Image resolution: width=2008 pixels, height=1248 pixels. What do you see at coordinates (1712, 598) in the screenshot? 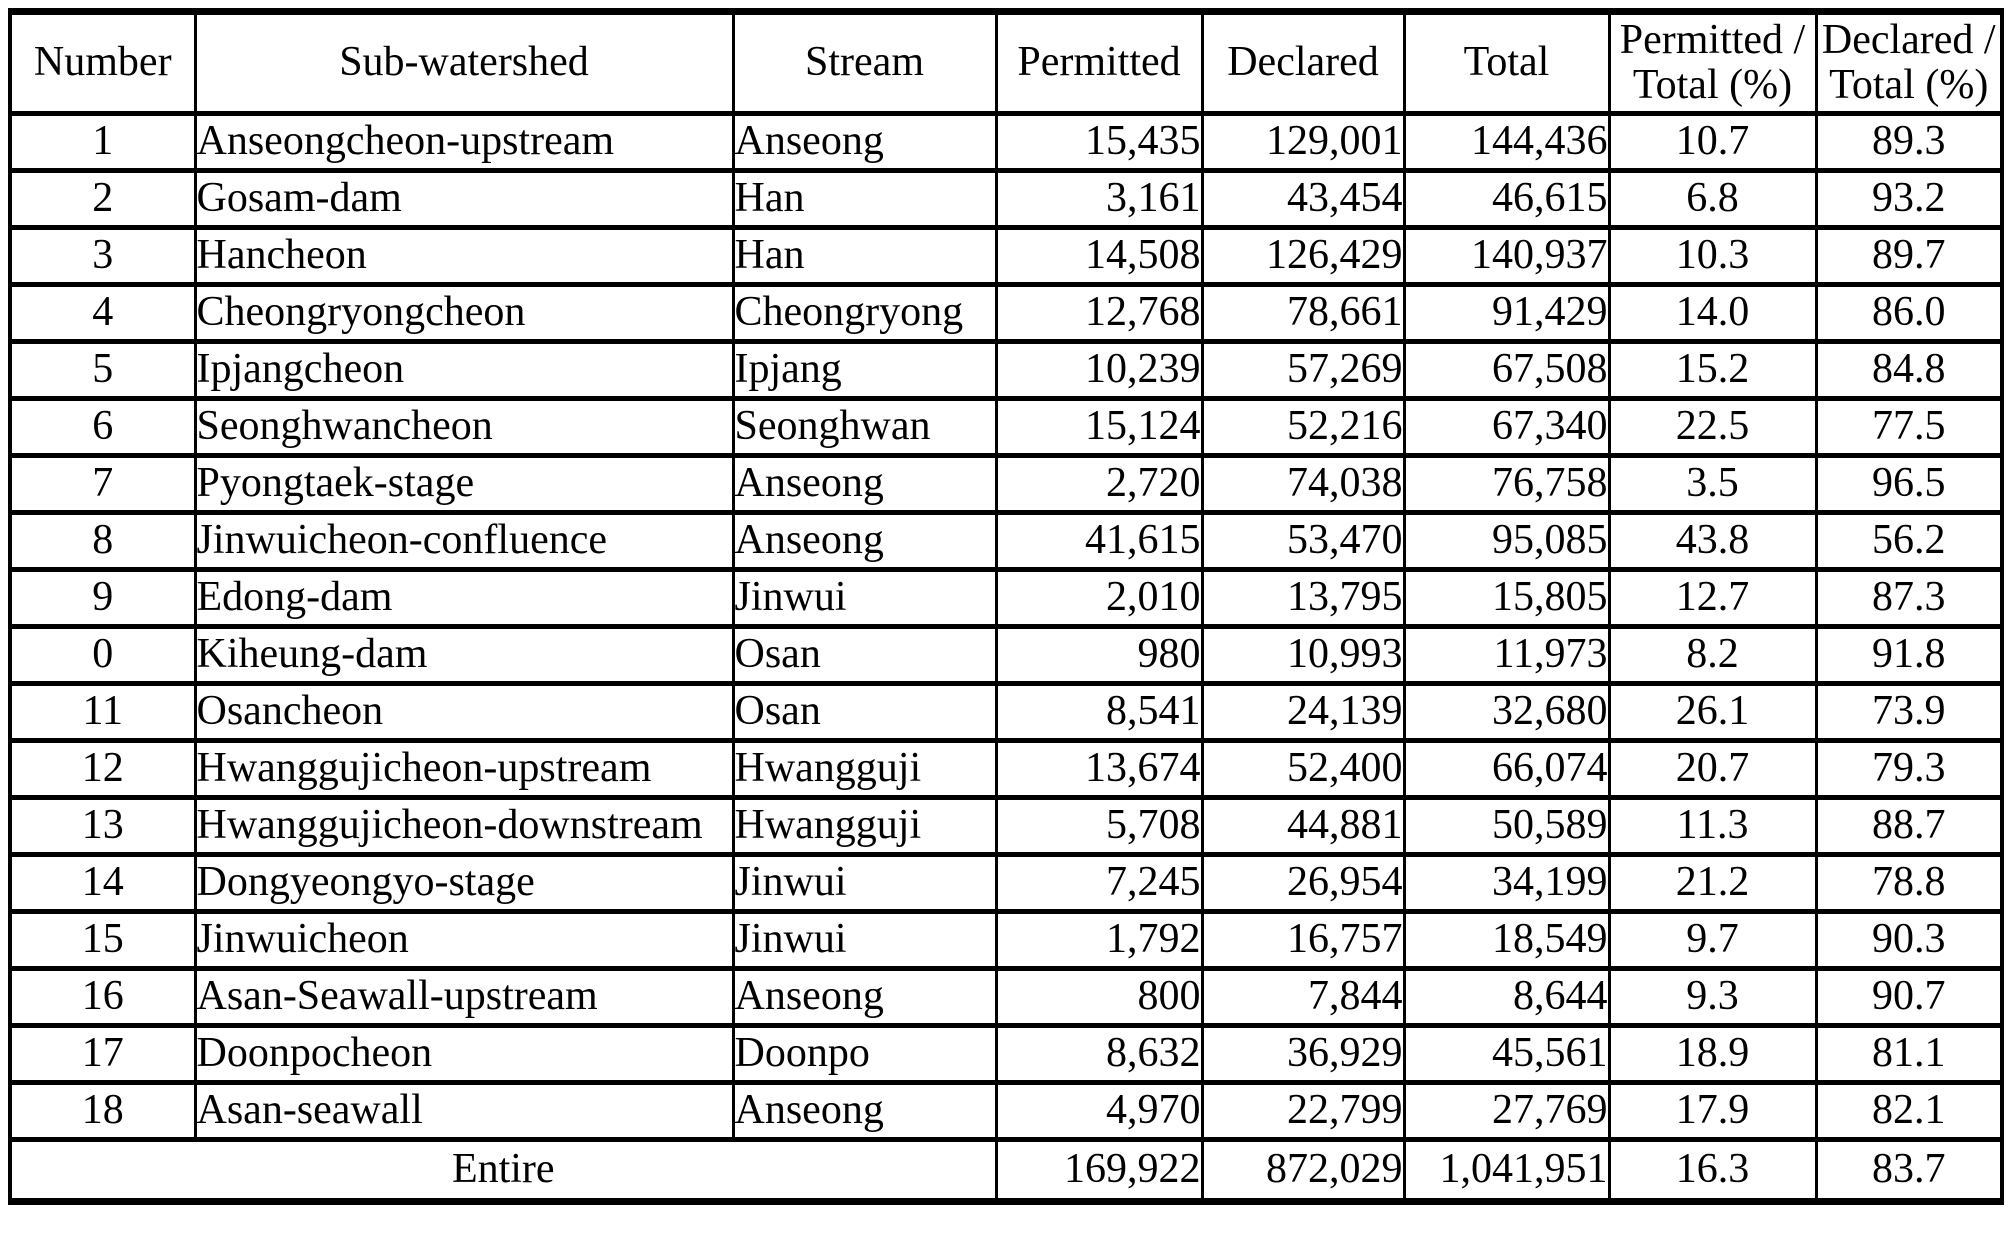
I see `cell-permitted-pct: 12.7` at bounding box center [1712, 598].